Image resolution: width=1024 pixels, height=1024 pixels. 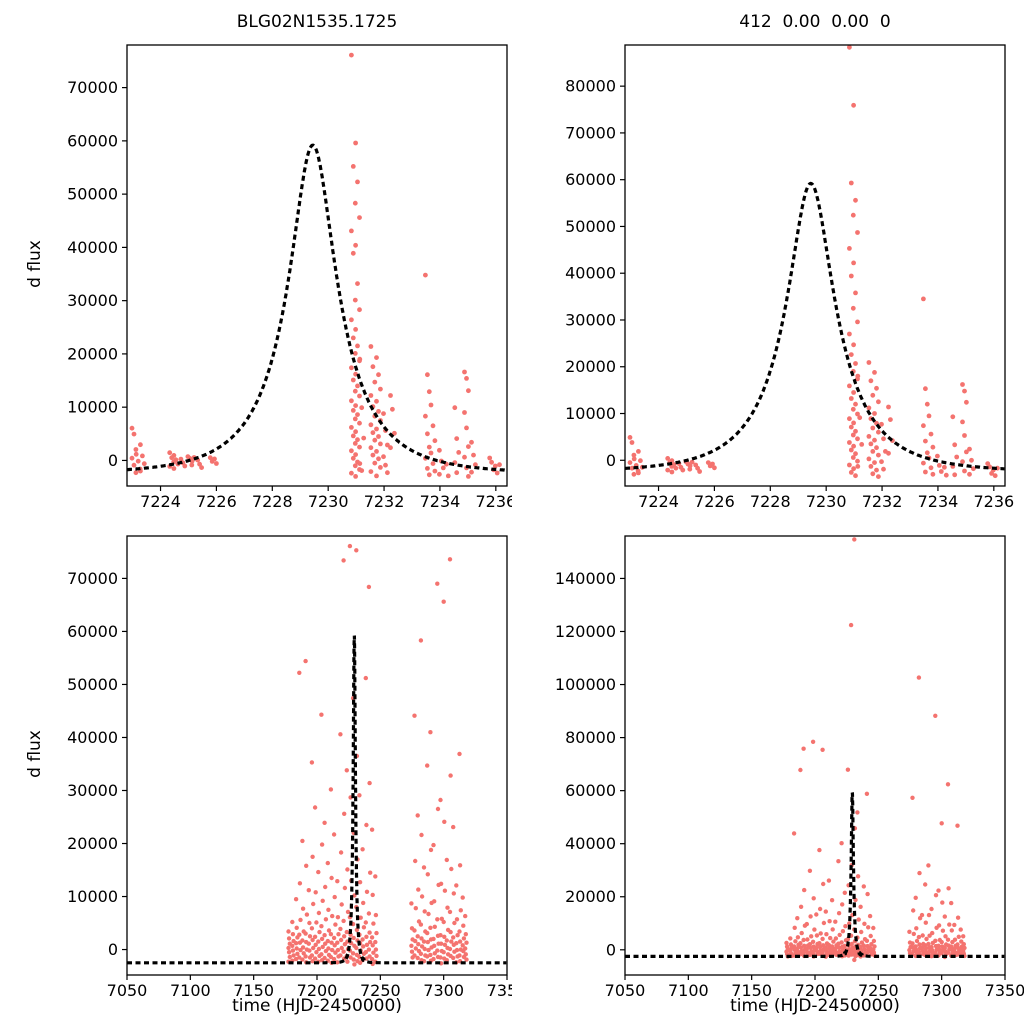 I want to click on y-tick-label: 60000, so click(x=92, y=631).